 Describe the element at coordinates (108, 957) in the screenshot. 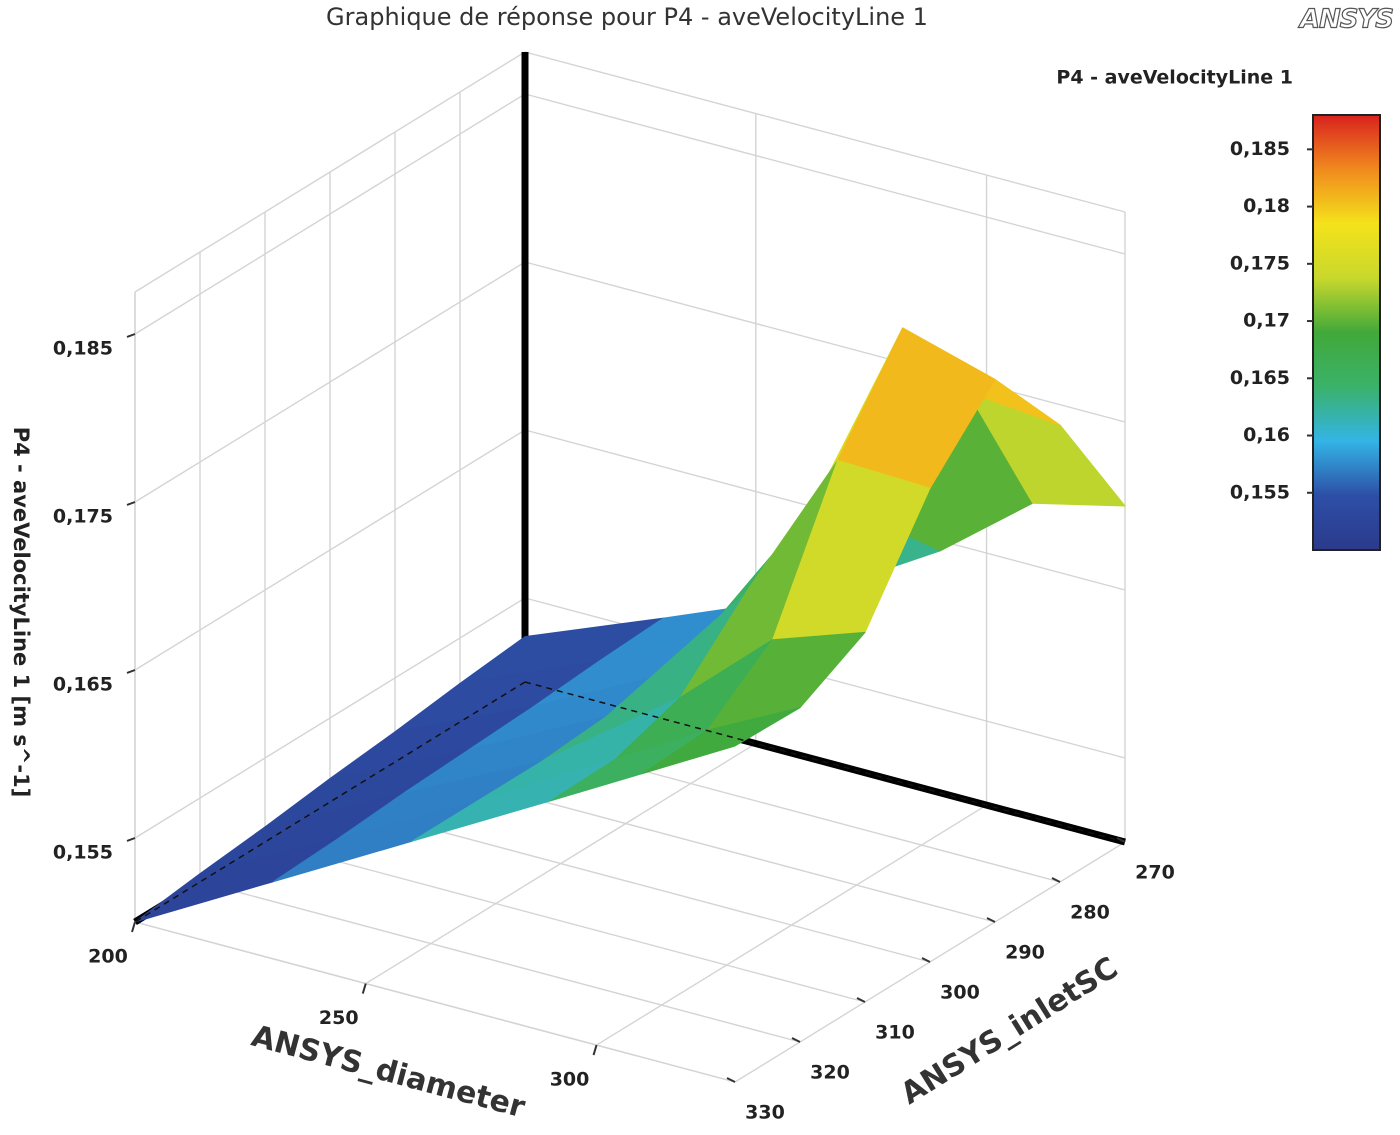

I see `x-tick-label: 200` at that location.